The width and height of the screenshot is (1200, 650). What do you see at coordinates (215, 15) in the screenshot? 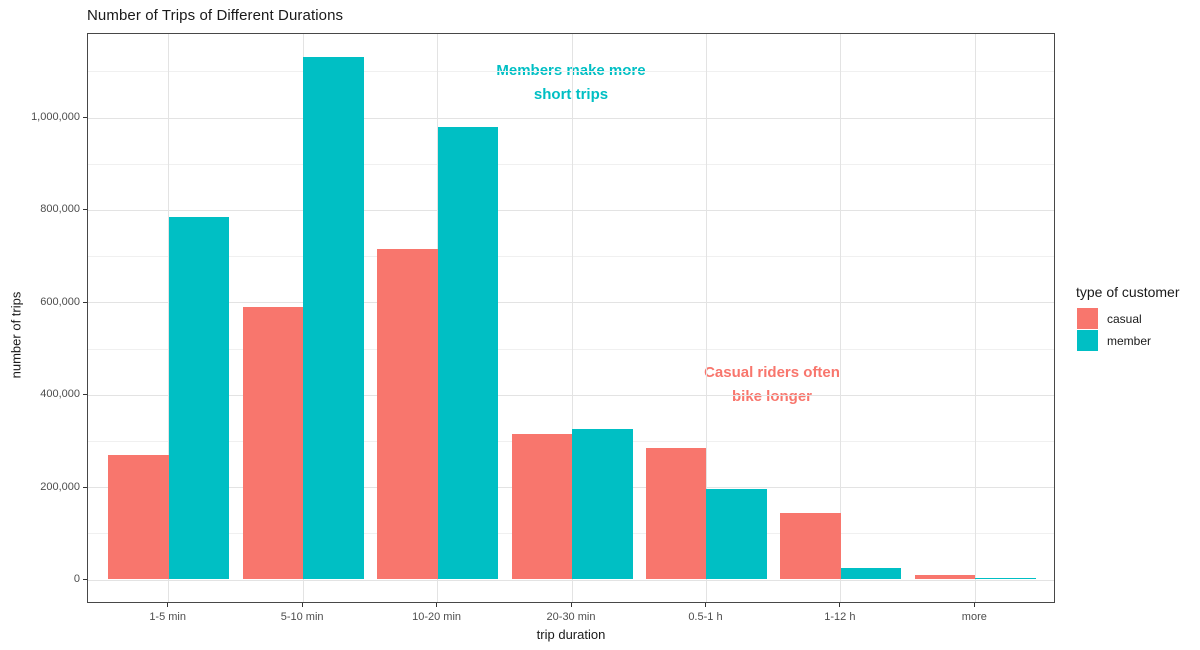
I see `chart-title: Number of Trips of Different Durations` at bounding box center [215, 15].